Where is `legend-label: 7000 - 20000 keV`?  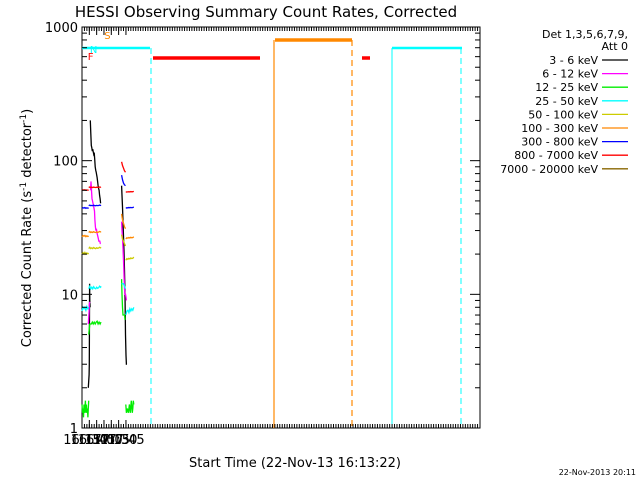 legend-label: 7000 - 20000 keV is located at coordinates (549, 169).